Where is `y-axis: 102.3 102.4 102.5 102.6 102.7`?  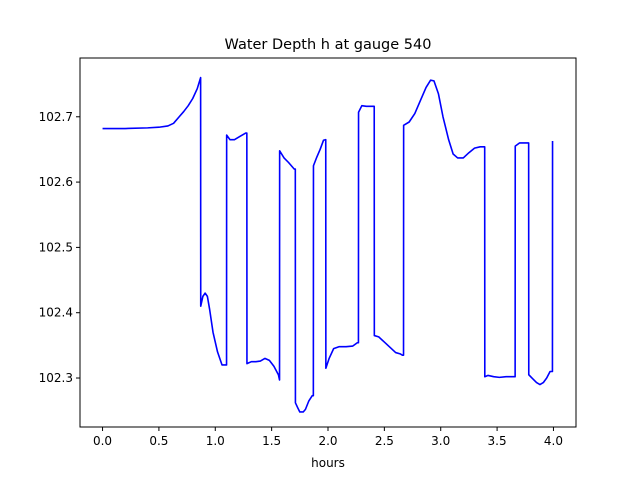
y-axis: 102.3 102.4 102.5 102.6 102.7 is located at coordinates (59, 247).